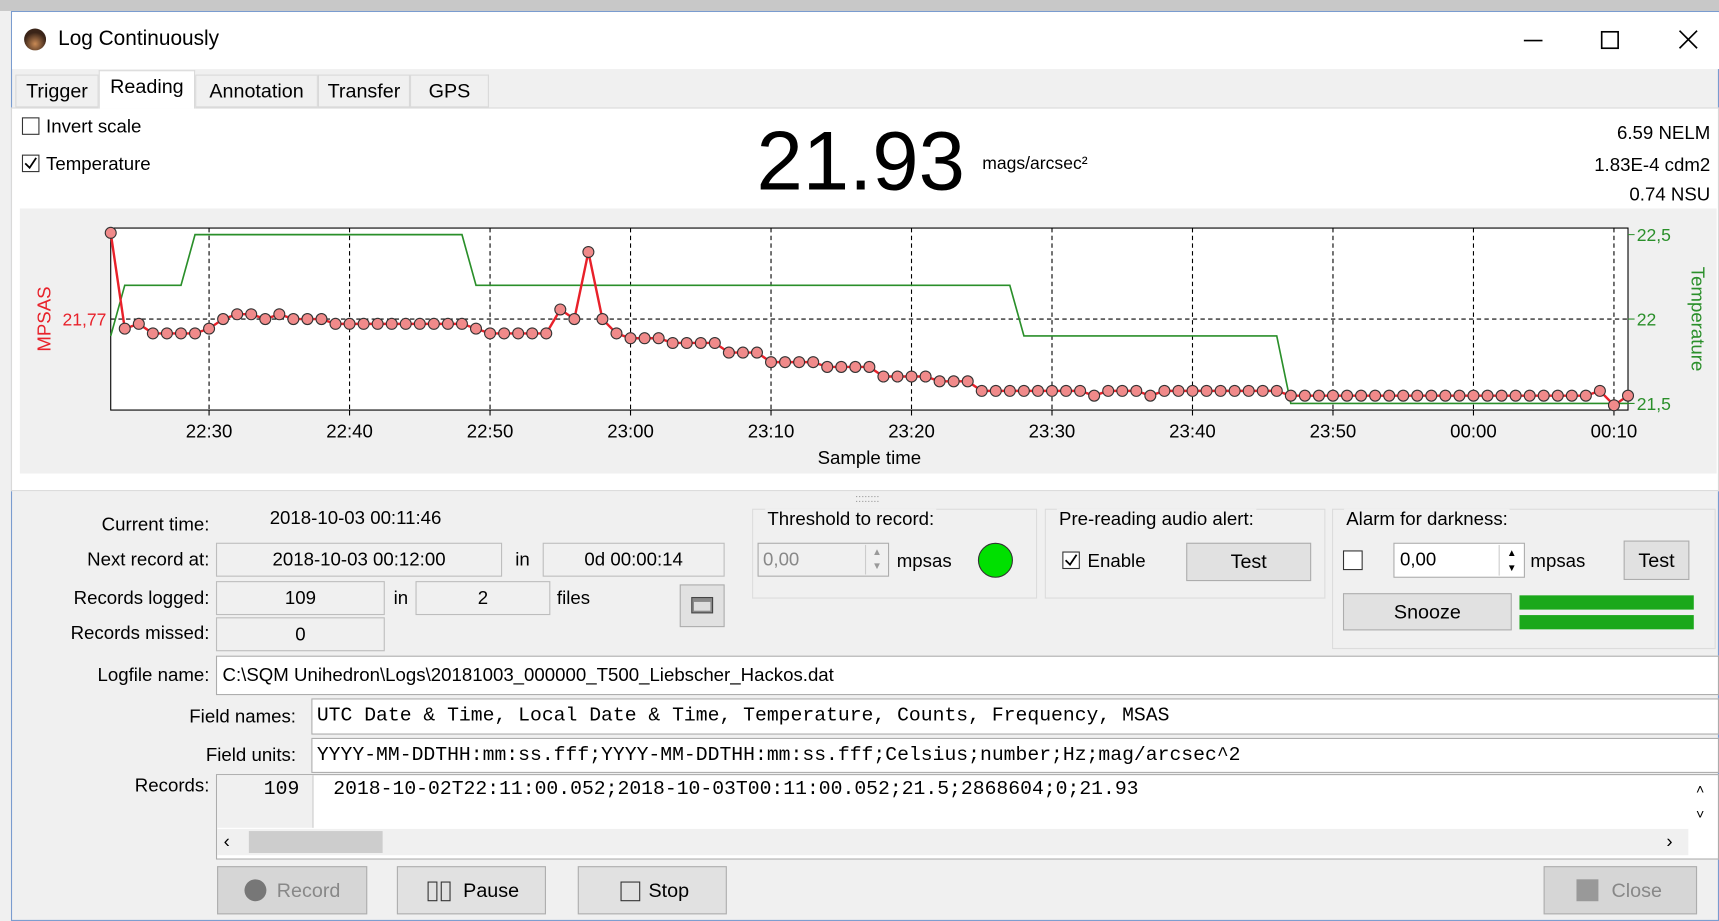  Describe the element at coordinates (57, 91) in the screenshot. I see `tab: Trigger` at that location.